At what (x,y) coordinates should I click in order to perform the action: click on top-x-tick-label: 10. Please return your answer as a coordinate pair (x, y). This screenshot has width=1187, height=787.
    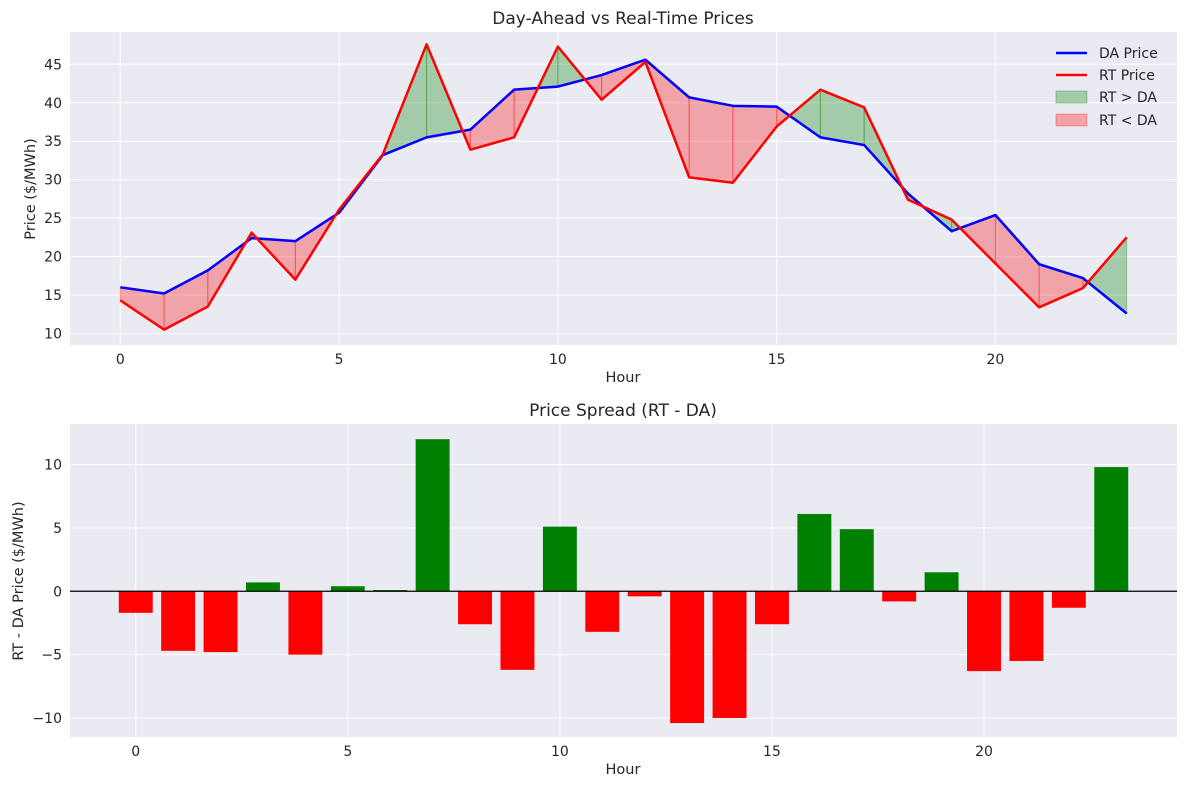
    Looking at the image, I should click on (558, 360).